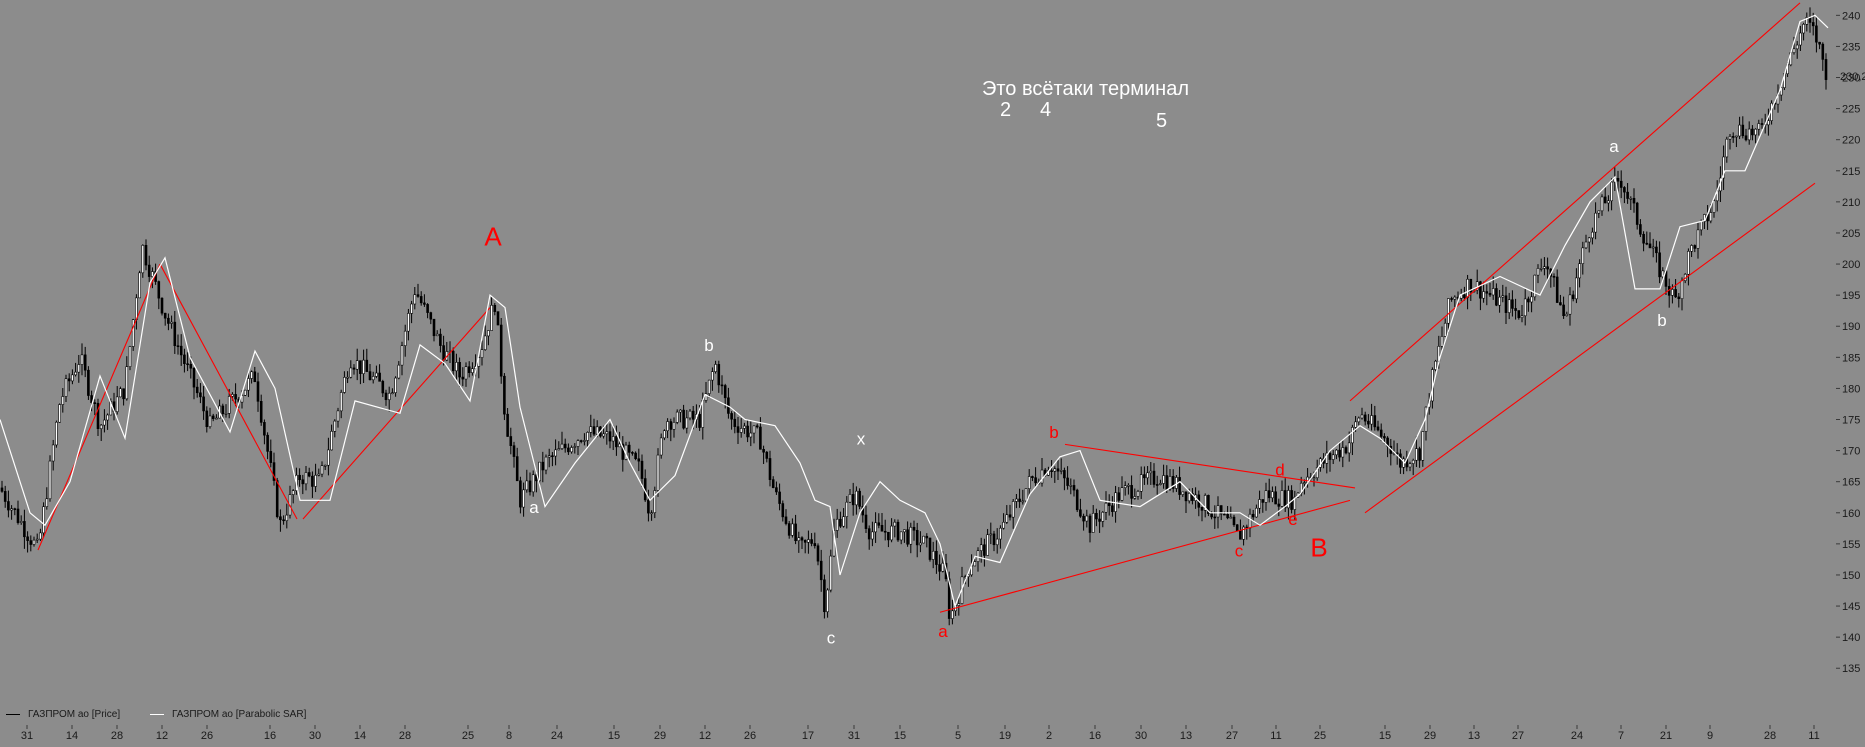 The height and width of the screenshot is (747, 1865). What do you see at coordinates (750, 736) in the screenshot?
I see `x-tick-label: 26` at bounding box center [750, 736].